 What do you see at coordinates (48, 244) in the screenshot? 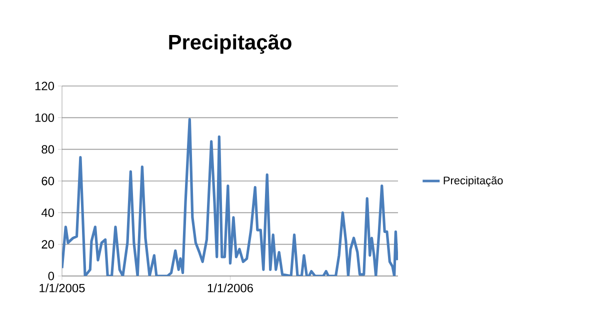
I see `y-tick-label: 20` at bounding box center [48, 244].